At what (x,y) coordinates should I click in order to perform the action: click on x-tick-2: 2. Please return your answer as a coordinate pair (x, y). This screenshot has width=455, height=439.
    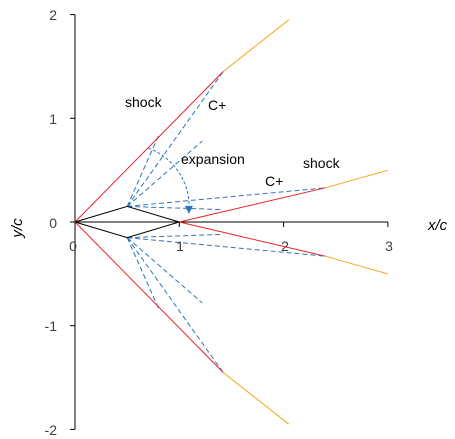
    Looking at the image, I should click on (285, 246).